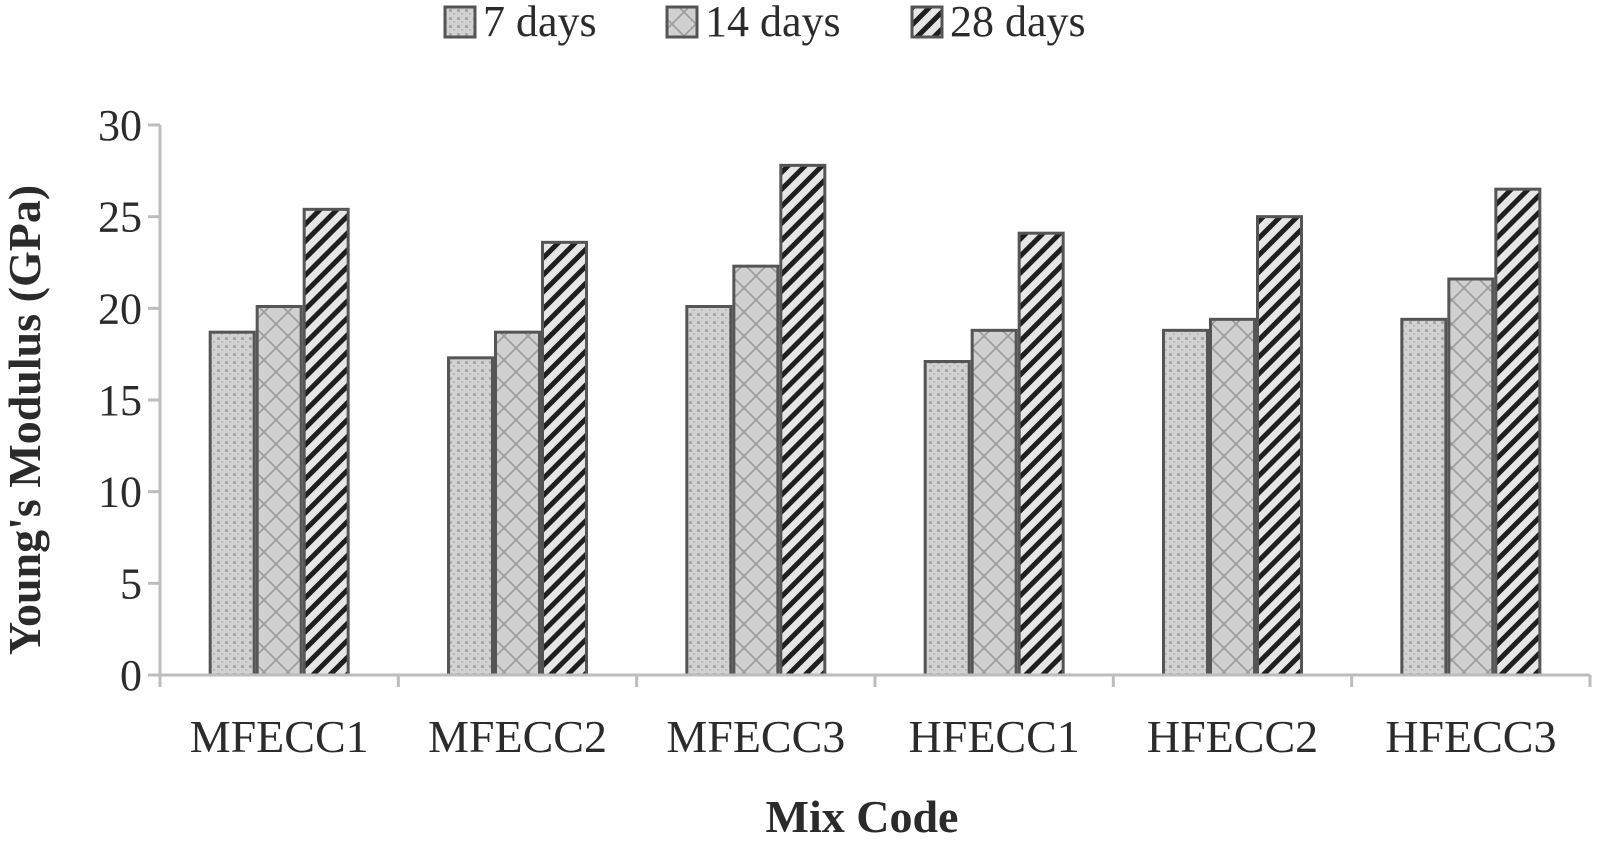  I want to click on x-tick-label: HFECC2, so click(1232, 736).